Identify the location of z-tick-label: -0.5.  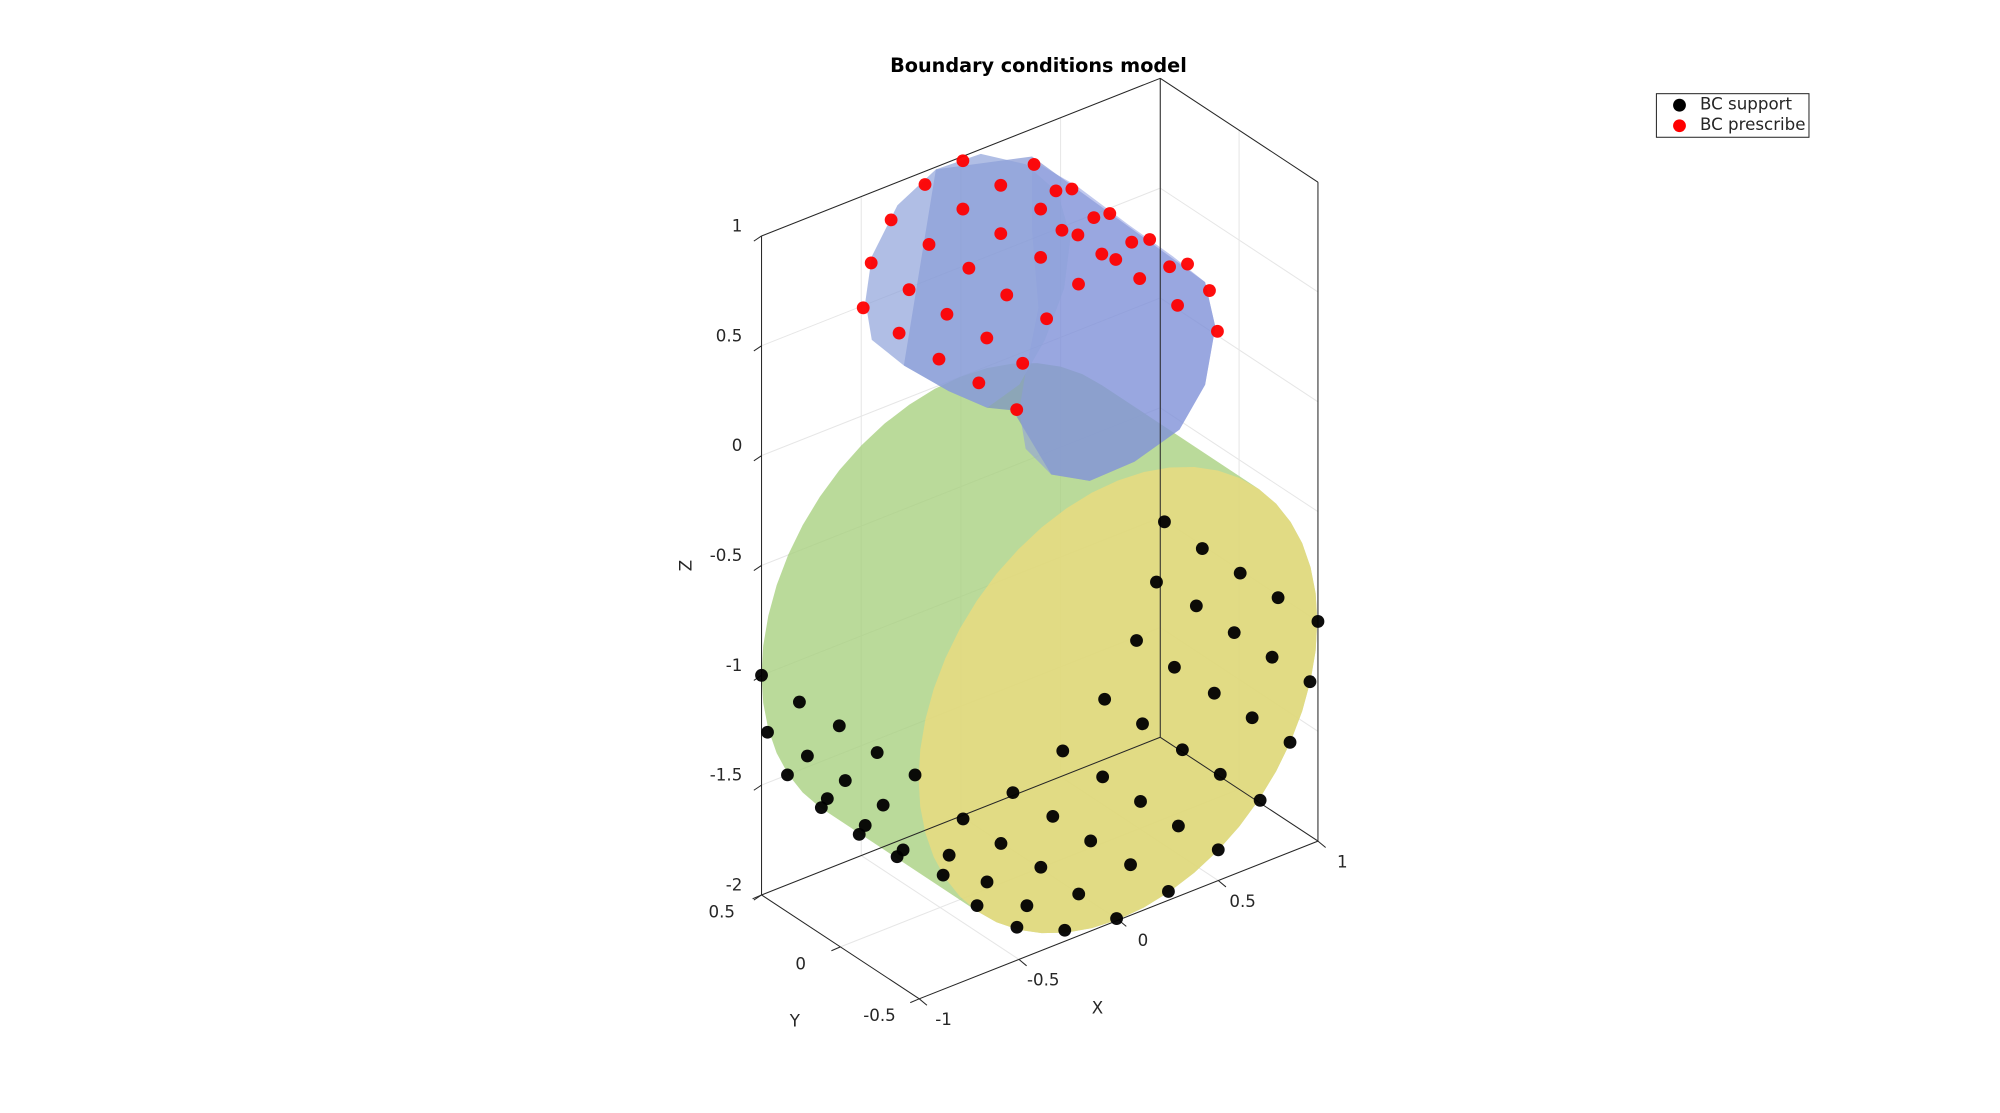
(726, 555).